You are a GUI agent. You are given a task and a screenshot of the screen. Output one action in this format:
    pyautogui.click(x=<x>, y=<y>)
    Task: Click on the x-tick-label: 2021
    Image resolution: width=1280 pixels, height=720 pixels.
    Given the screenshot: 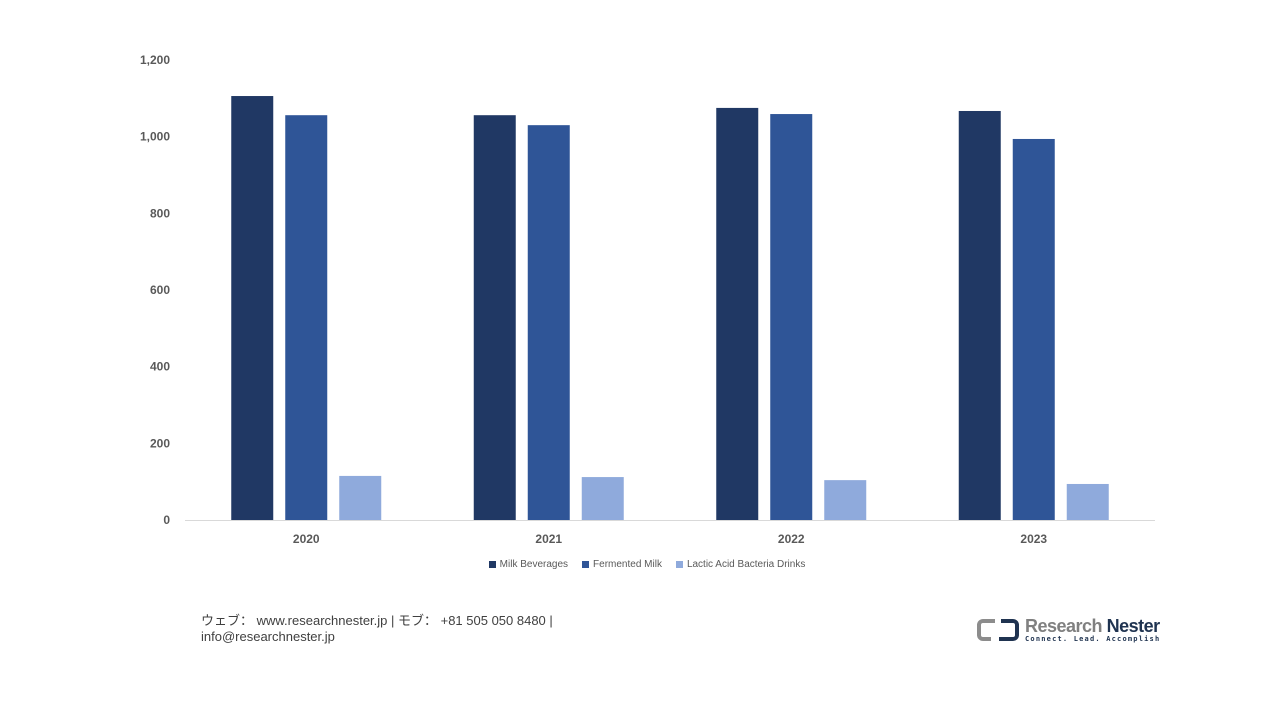 What is the action you would take?
    pyautogui.click(x=548, y=539)
    